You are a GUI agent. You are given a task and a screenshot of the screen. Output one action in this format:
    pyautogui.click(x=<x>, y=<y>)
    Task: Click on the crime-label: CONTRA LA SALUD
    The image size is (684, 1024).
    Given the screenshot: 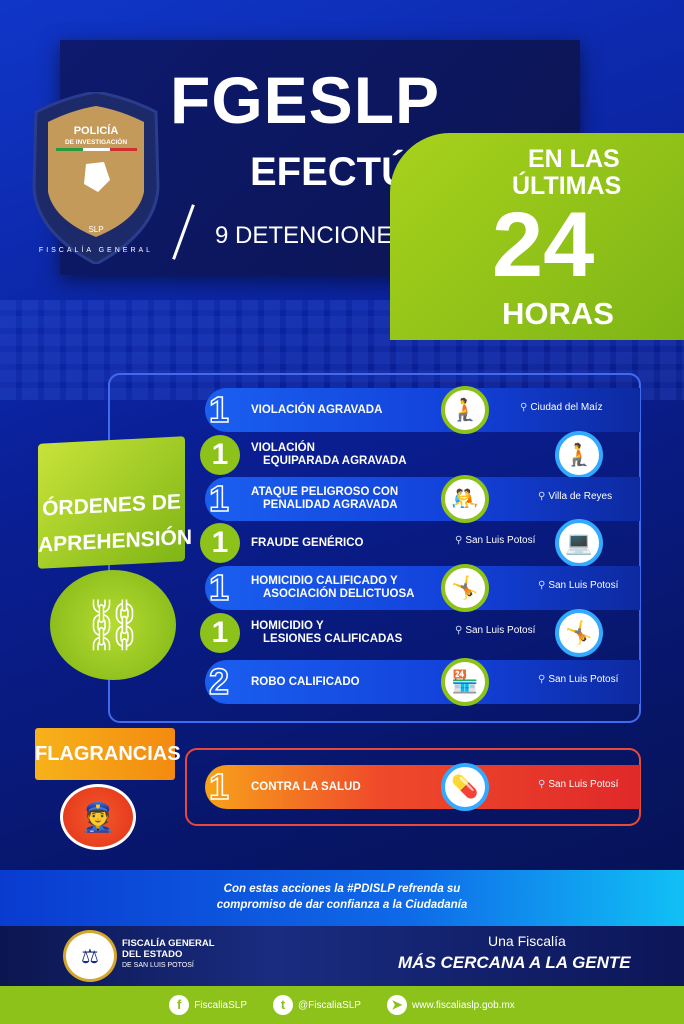 What is the action you would take?
    pyautogui.click(x=306, y=786)
    